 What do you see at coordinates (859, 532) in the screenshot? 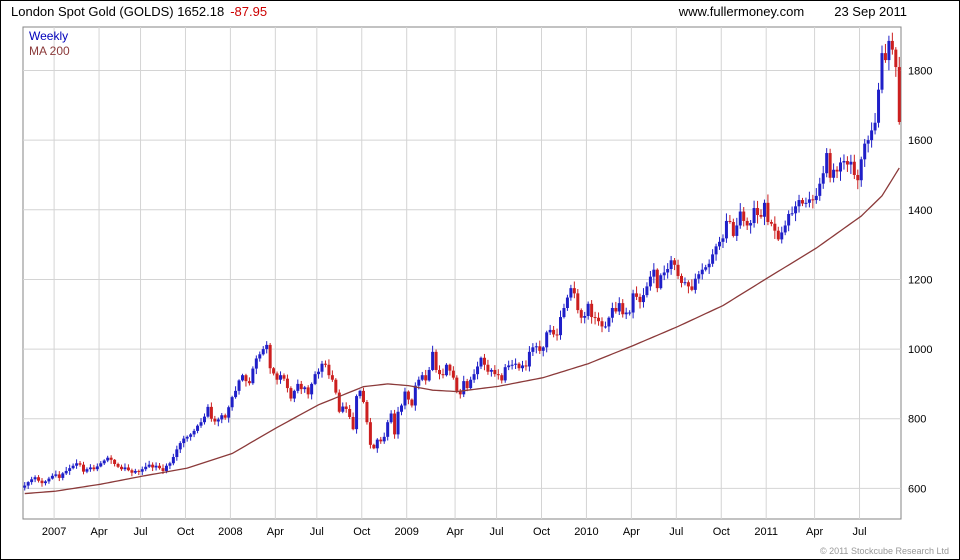
I see `x-tick-label: Jul` at bounding box center [859, 532].